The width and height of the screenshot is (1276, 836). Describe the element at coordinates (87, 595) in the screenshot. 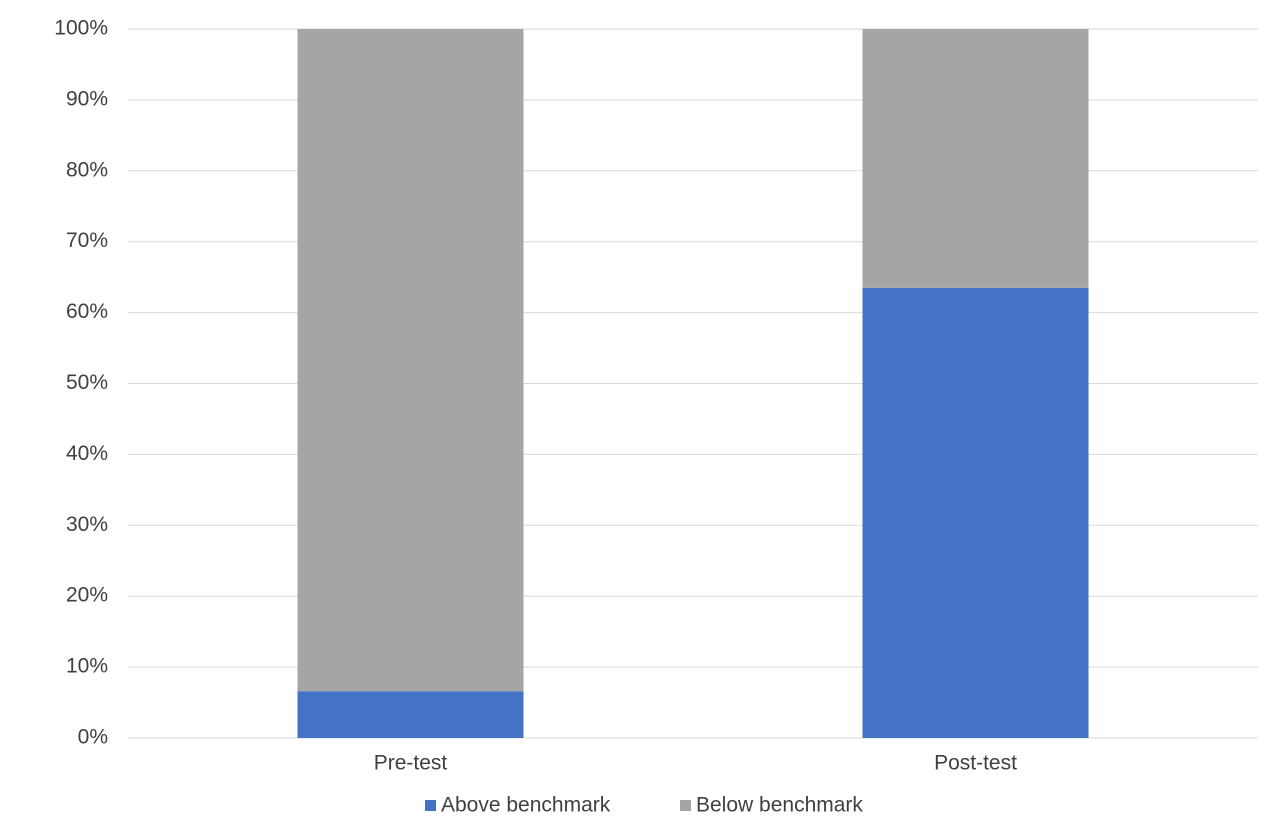

I see `y-tick-label: 20%` at that location.